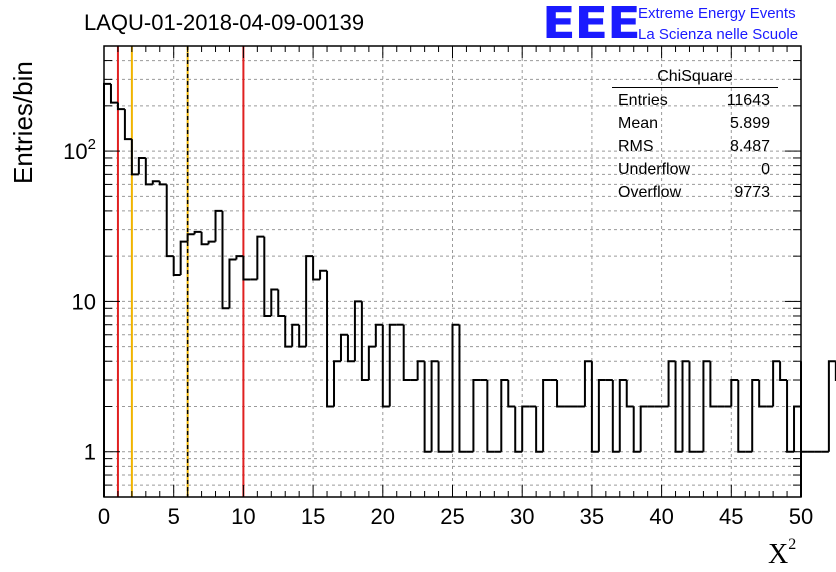  I want to click on stat-label: Entries, so click(643, 100).